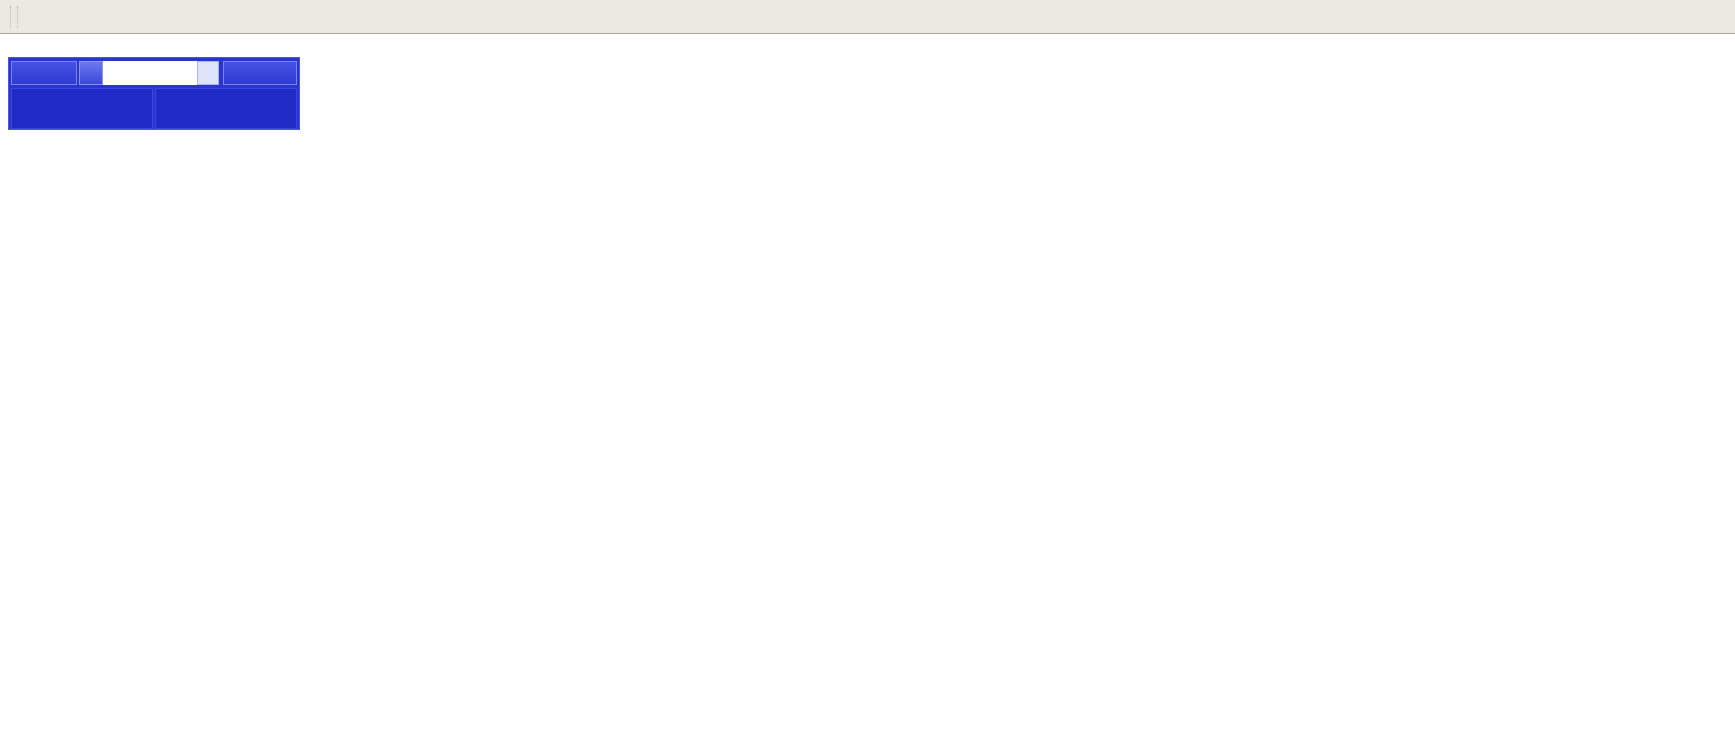  Describe the element at coordinates (19, 46) in the screenshot. I see `chart-title` at that location.